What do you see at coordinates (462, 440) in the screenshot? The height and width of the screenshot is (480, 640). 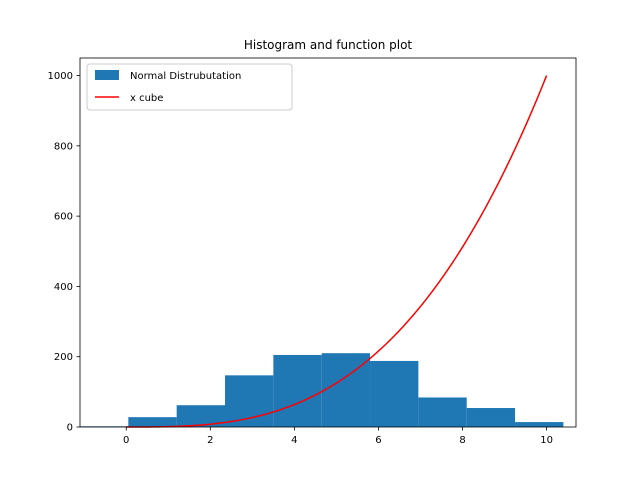 I see `x-tick-label: 8` at bounding box center [462, 440].